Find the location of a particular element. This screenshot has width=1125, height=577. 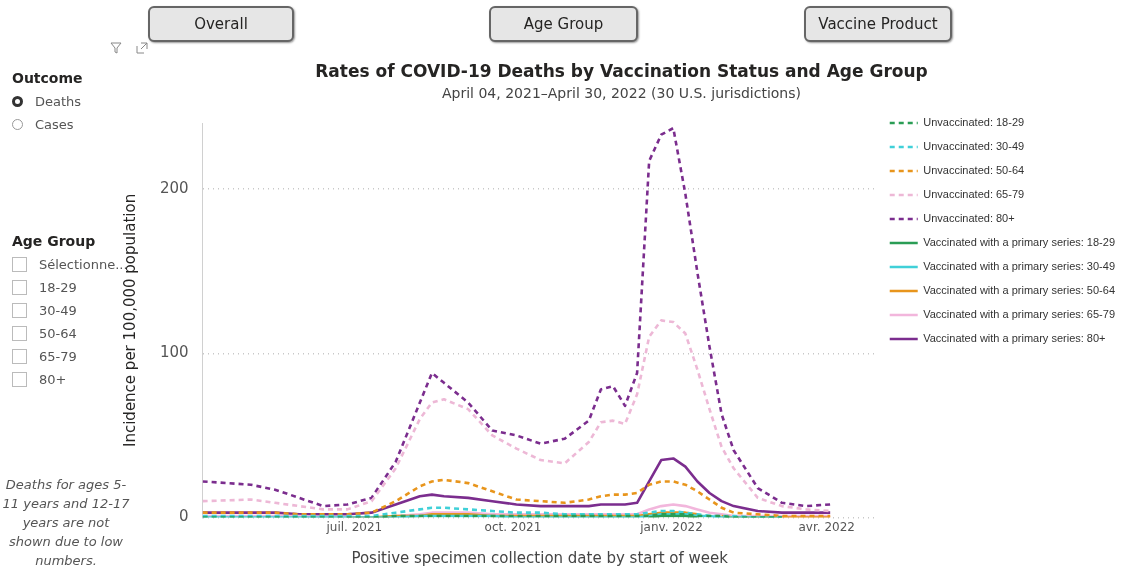

y-tick-label: 0 is located at coordinates (184, 516).